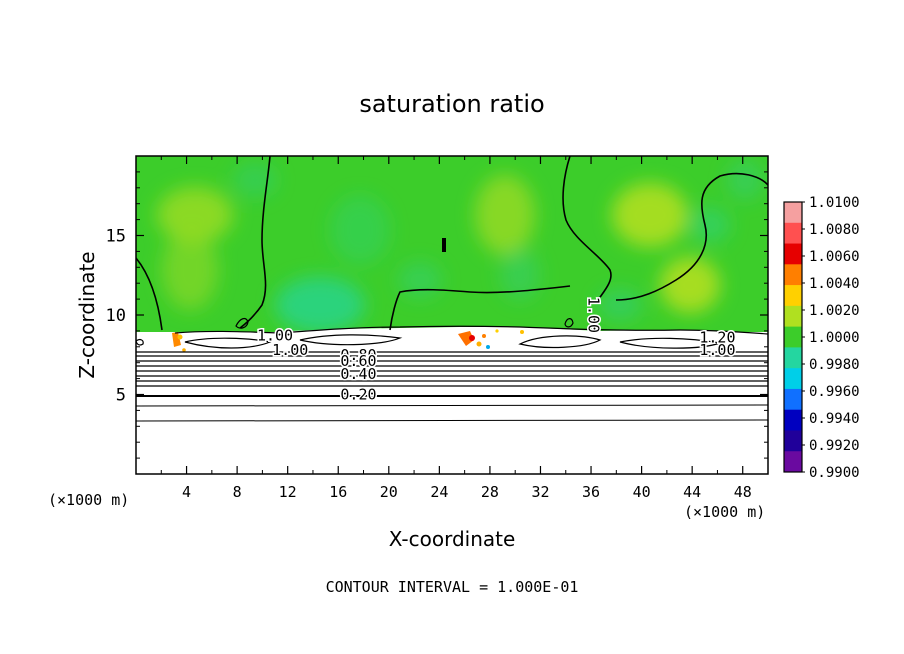 This screenshot has height=654, width=904. Describe the element at coordinates (490, 492) in the screenshot. I see `x-tick-label: 28` at that location.